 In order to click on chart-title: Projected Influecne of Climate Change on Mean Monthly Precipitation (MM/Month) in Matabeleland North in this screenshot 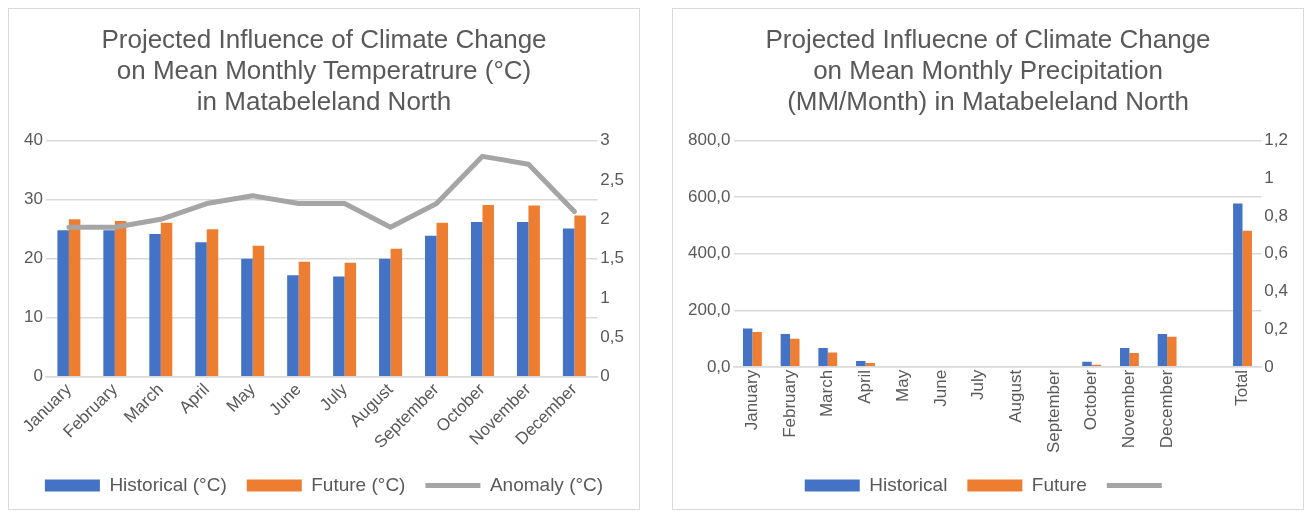, I will do `click(988, 70)`.